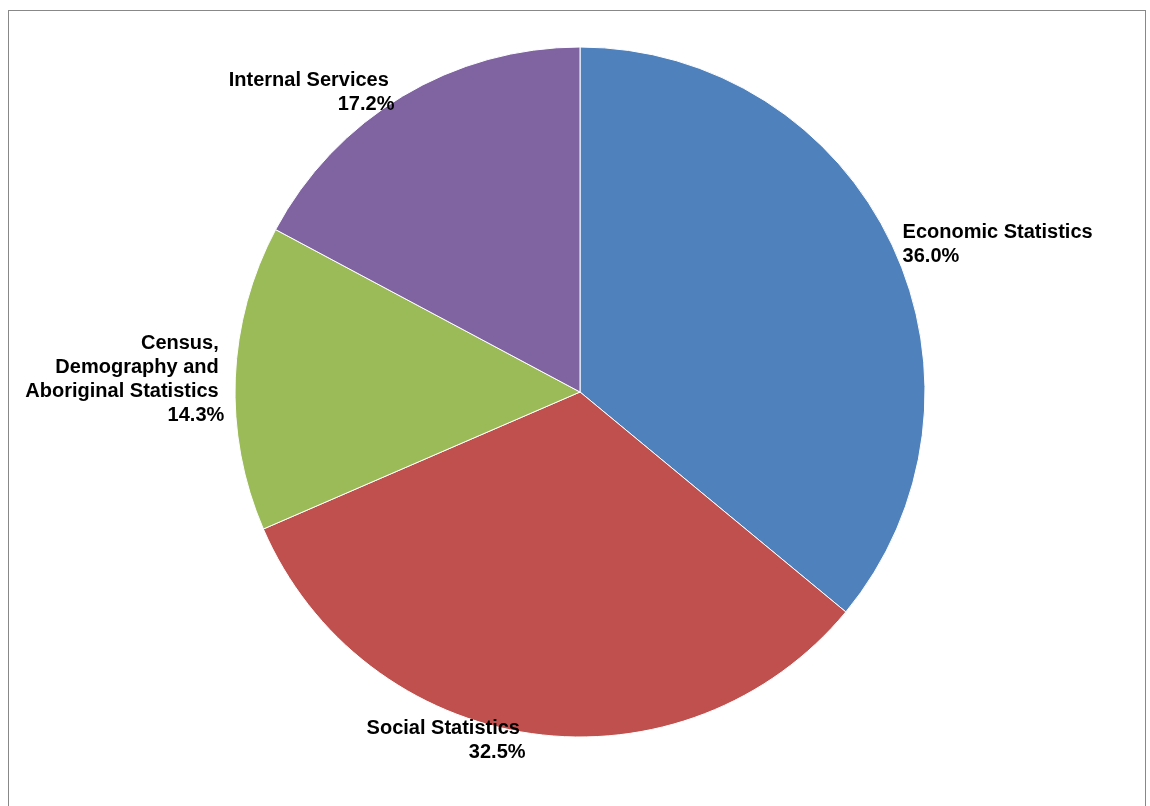 This screenshot has width=1150, height=806. What do you see at coordinates (446, 727) in the screenshot?
I see `slice-label: Social Statistics` at bounding box center [446, 727].